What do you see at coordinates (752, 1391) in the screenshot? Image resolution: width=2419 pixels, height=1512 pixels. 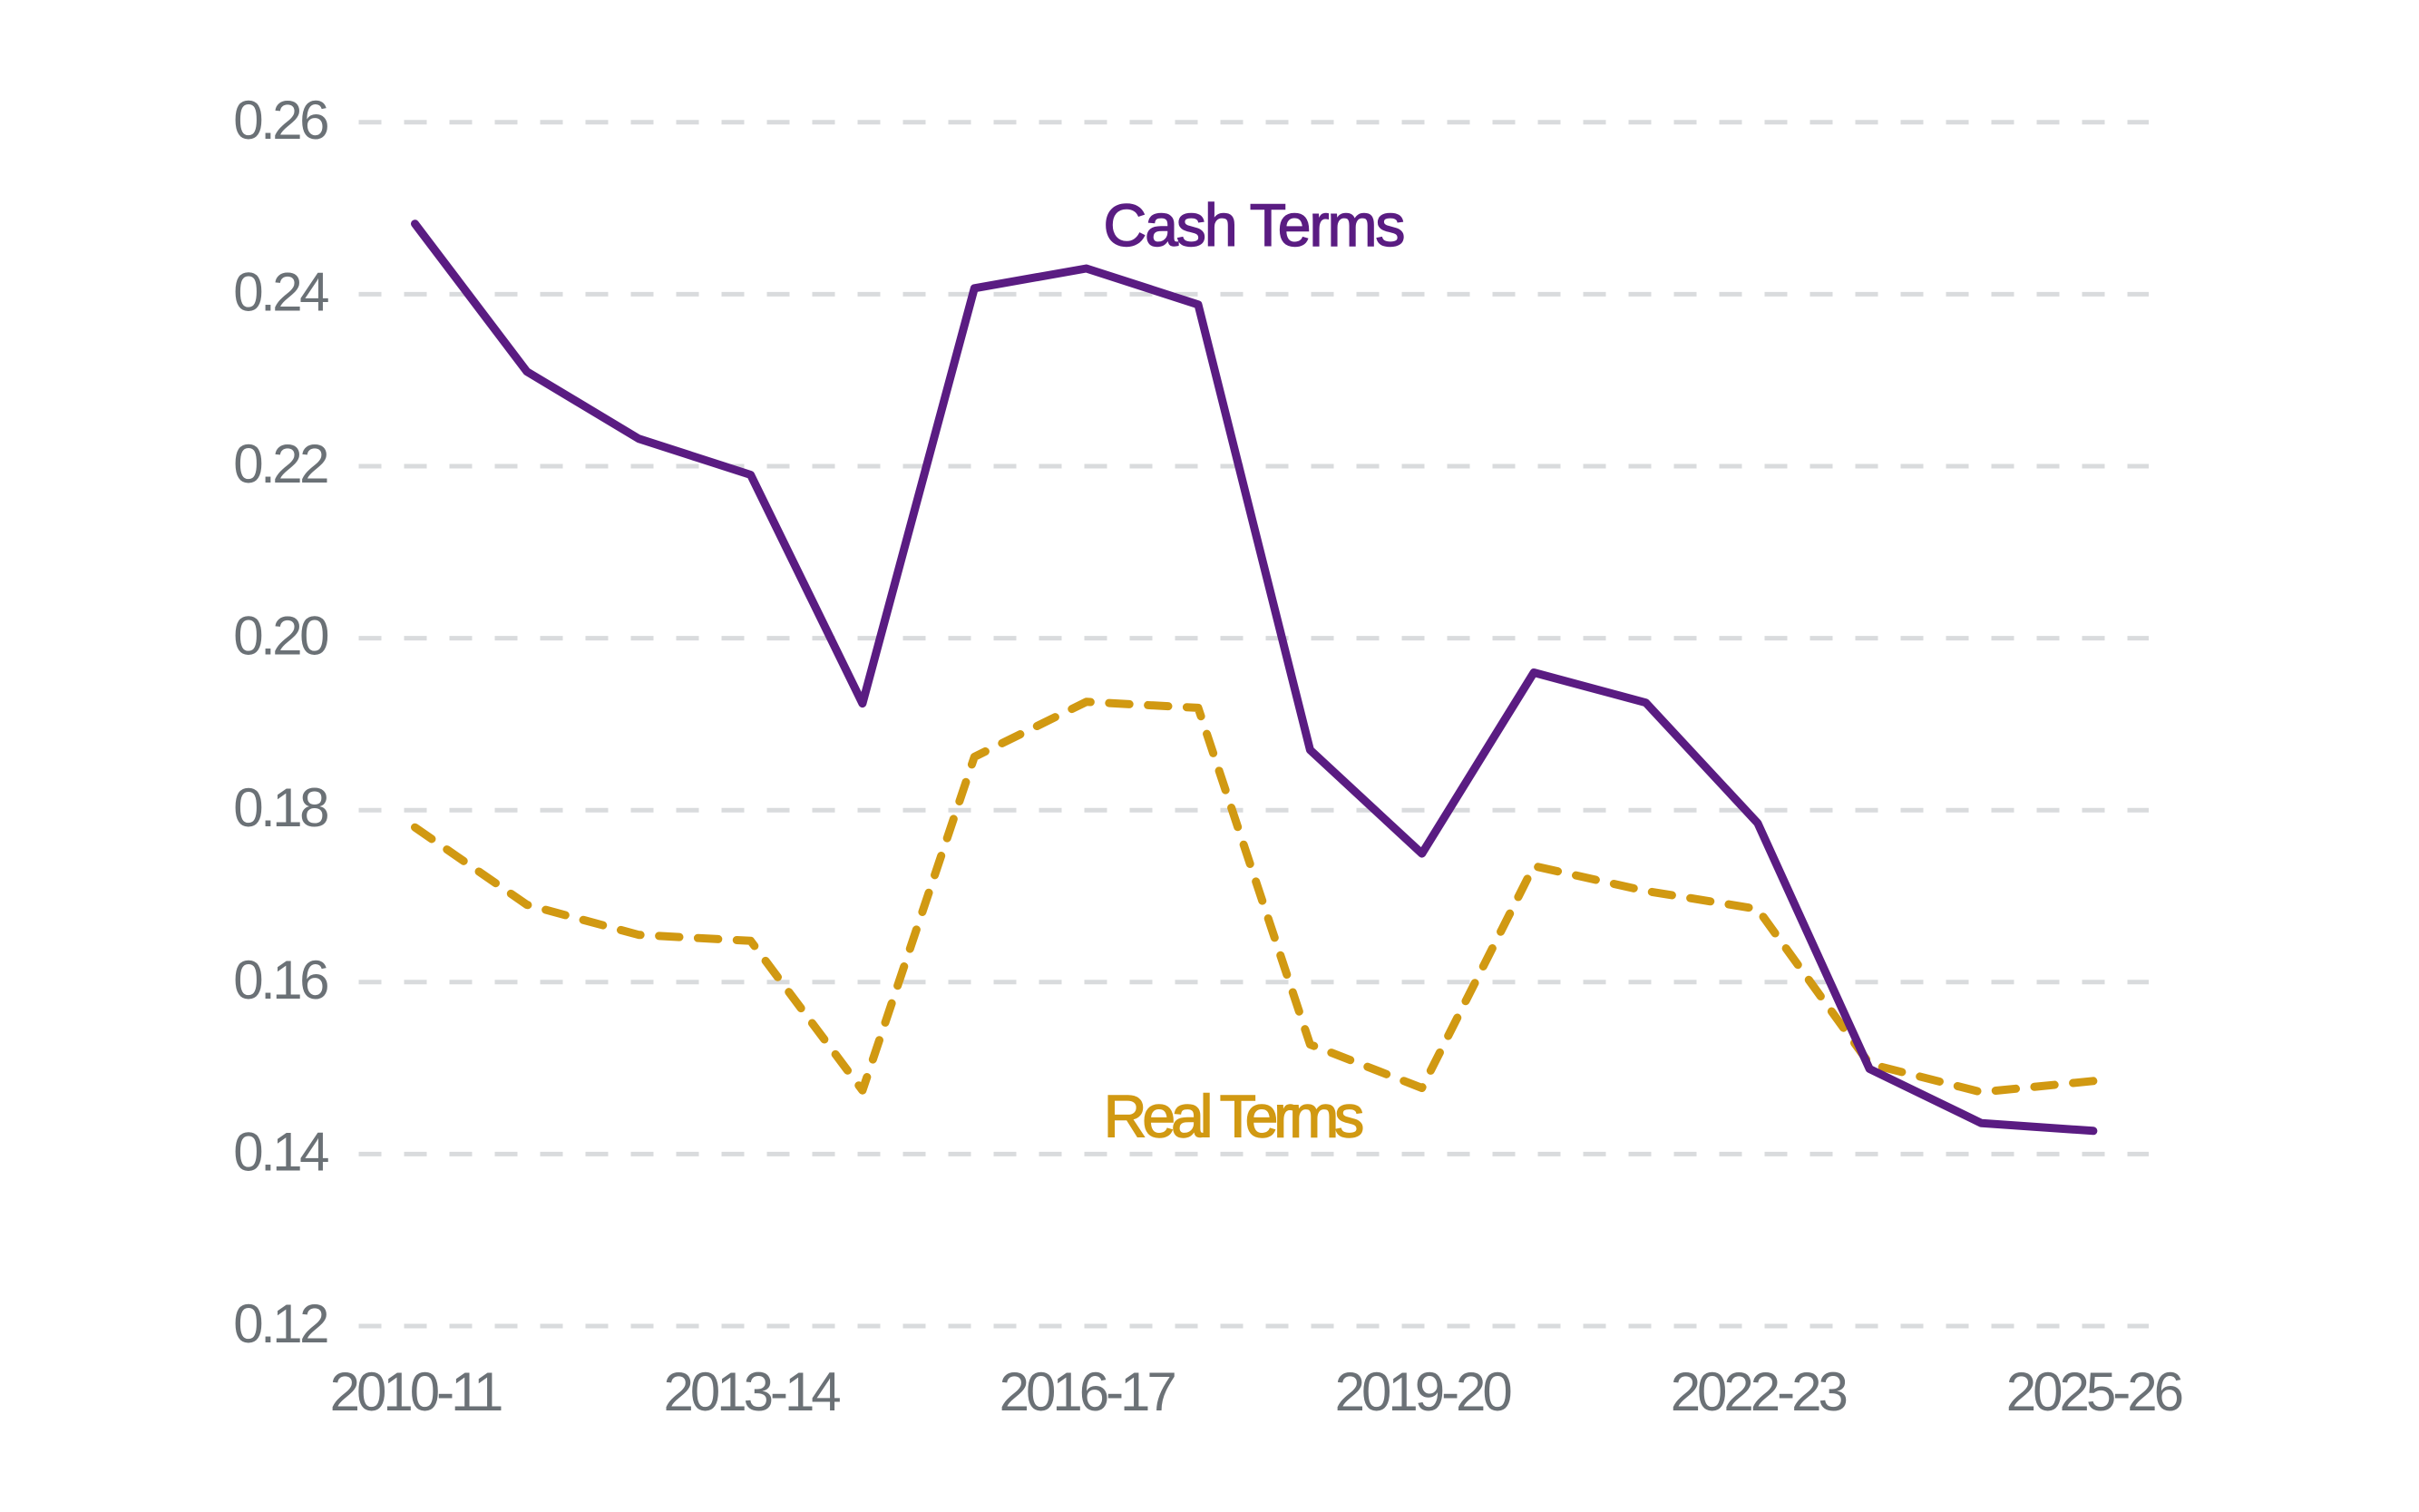 I see `svg-text: 2013-14` at bounding box center [752, 1391].